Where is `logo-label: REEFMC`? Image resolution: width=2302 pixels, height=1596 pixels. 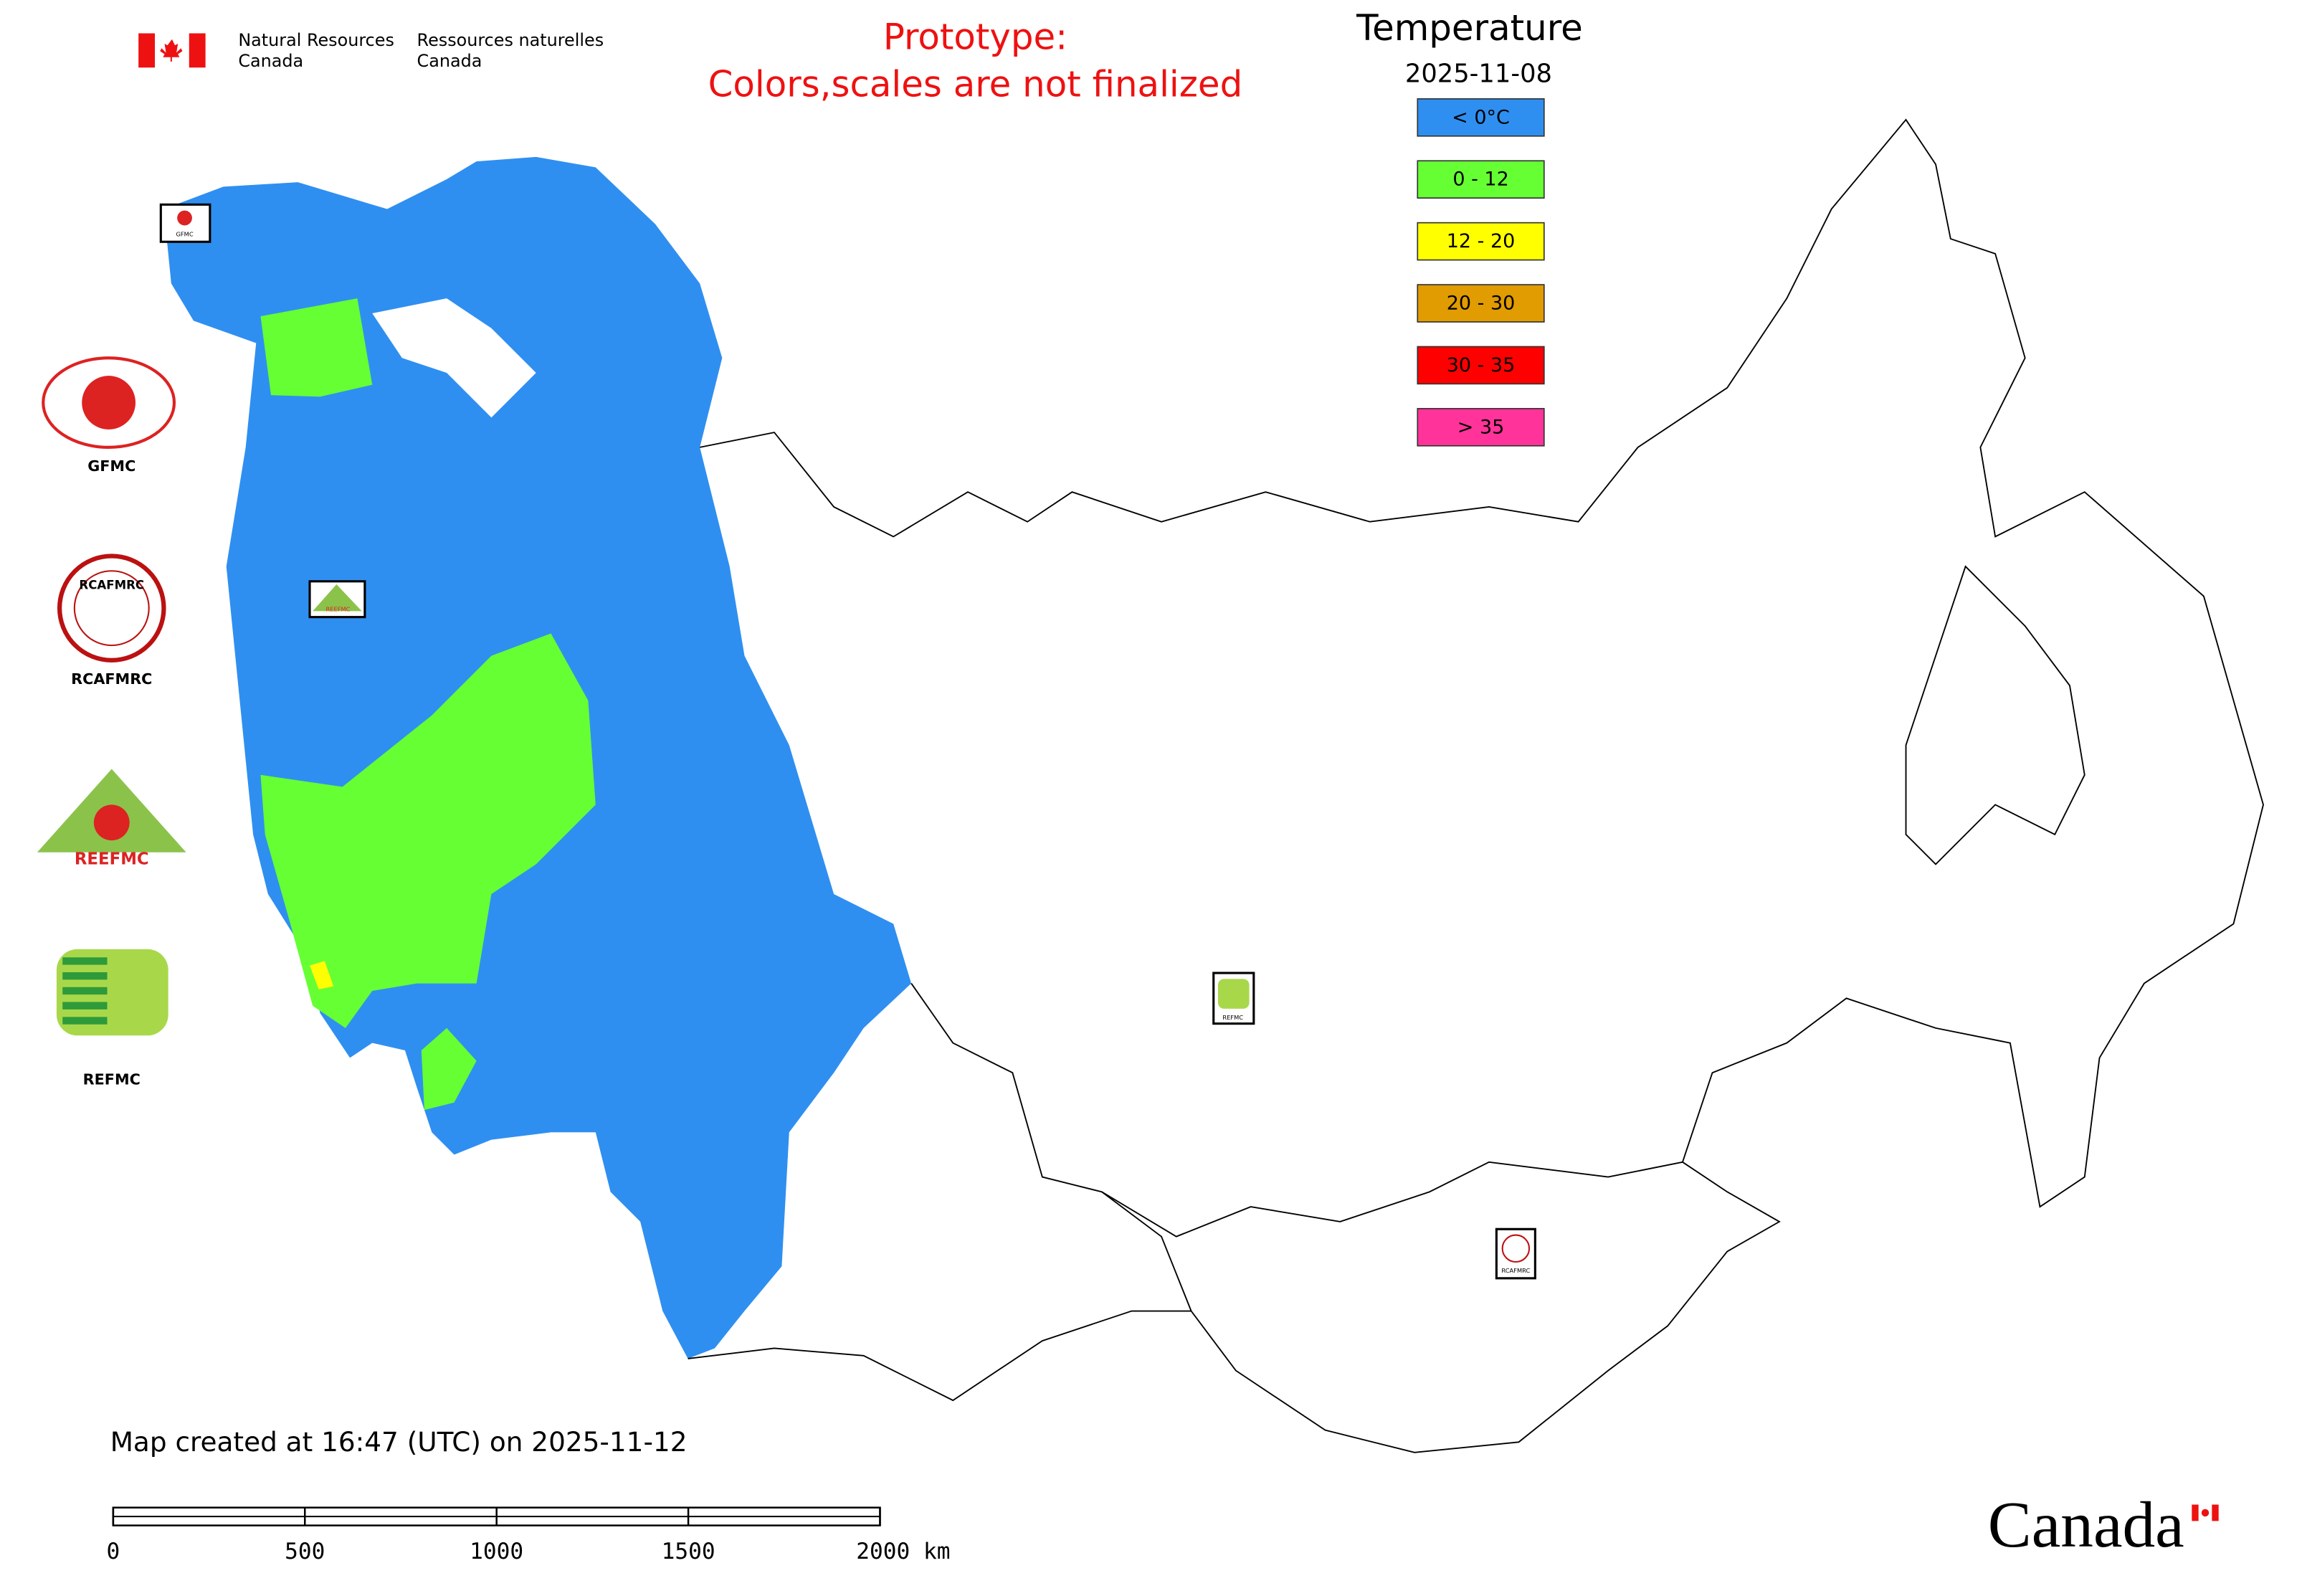 logo-label: REEFMC is located at coordinates (112, 859).